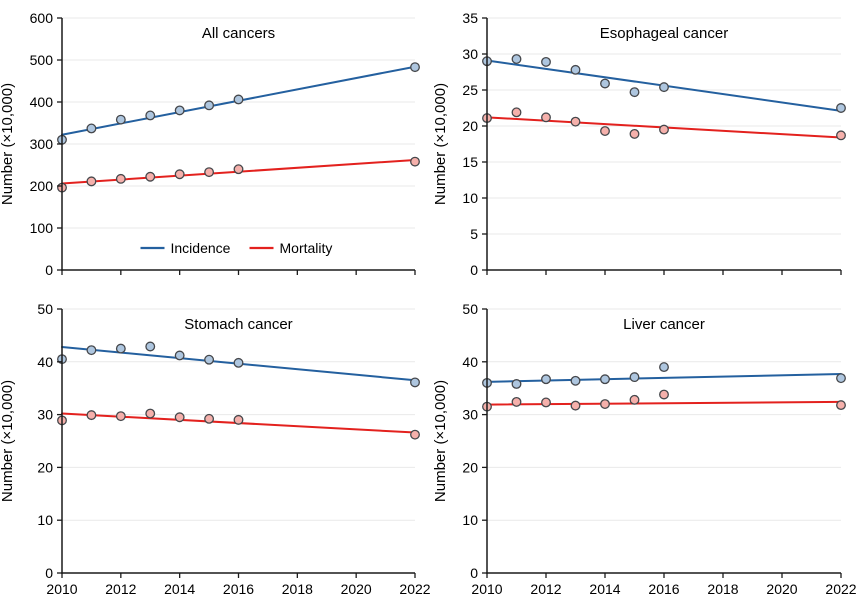  Describe the element at coordinates (664, 33) in the screenshot. I see `panel-title: Esophageal cancer` at that location.